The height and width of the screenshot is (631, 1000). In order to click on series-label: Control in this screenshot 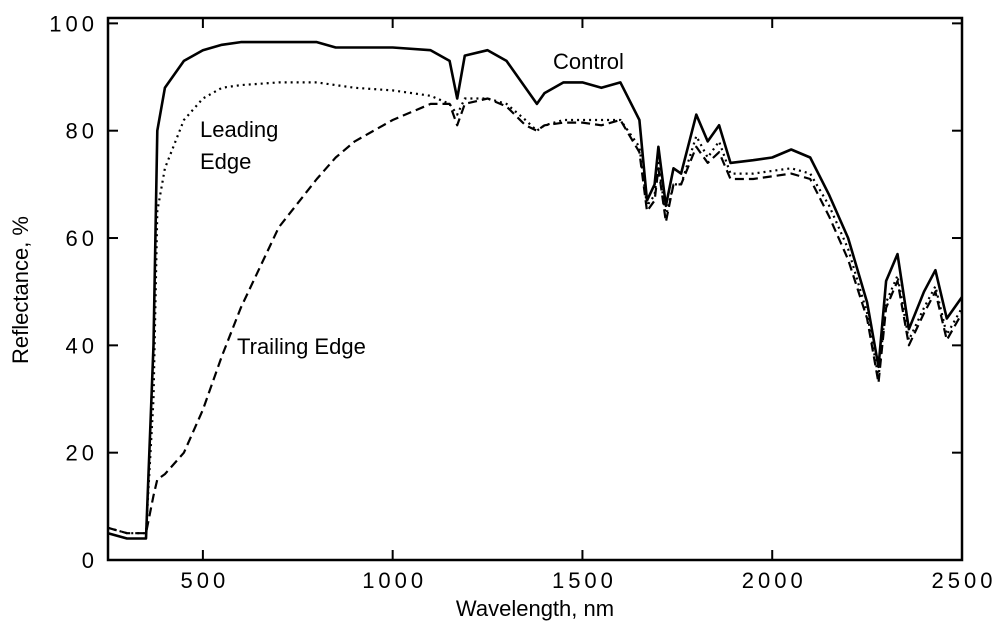, I will do `click(588, 61)`.